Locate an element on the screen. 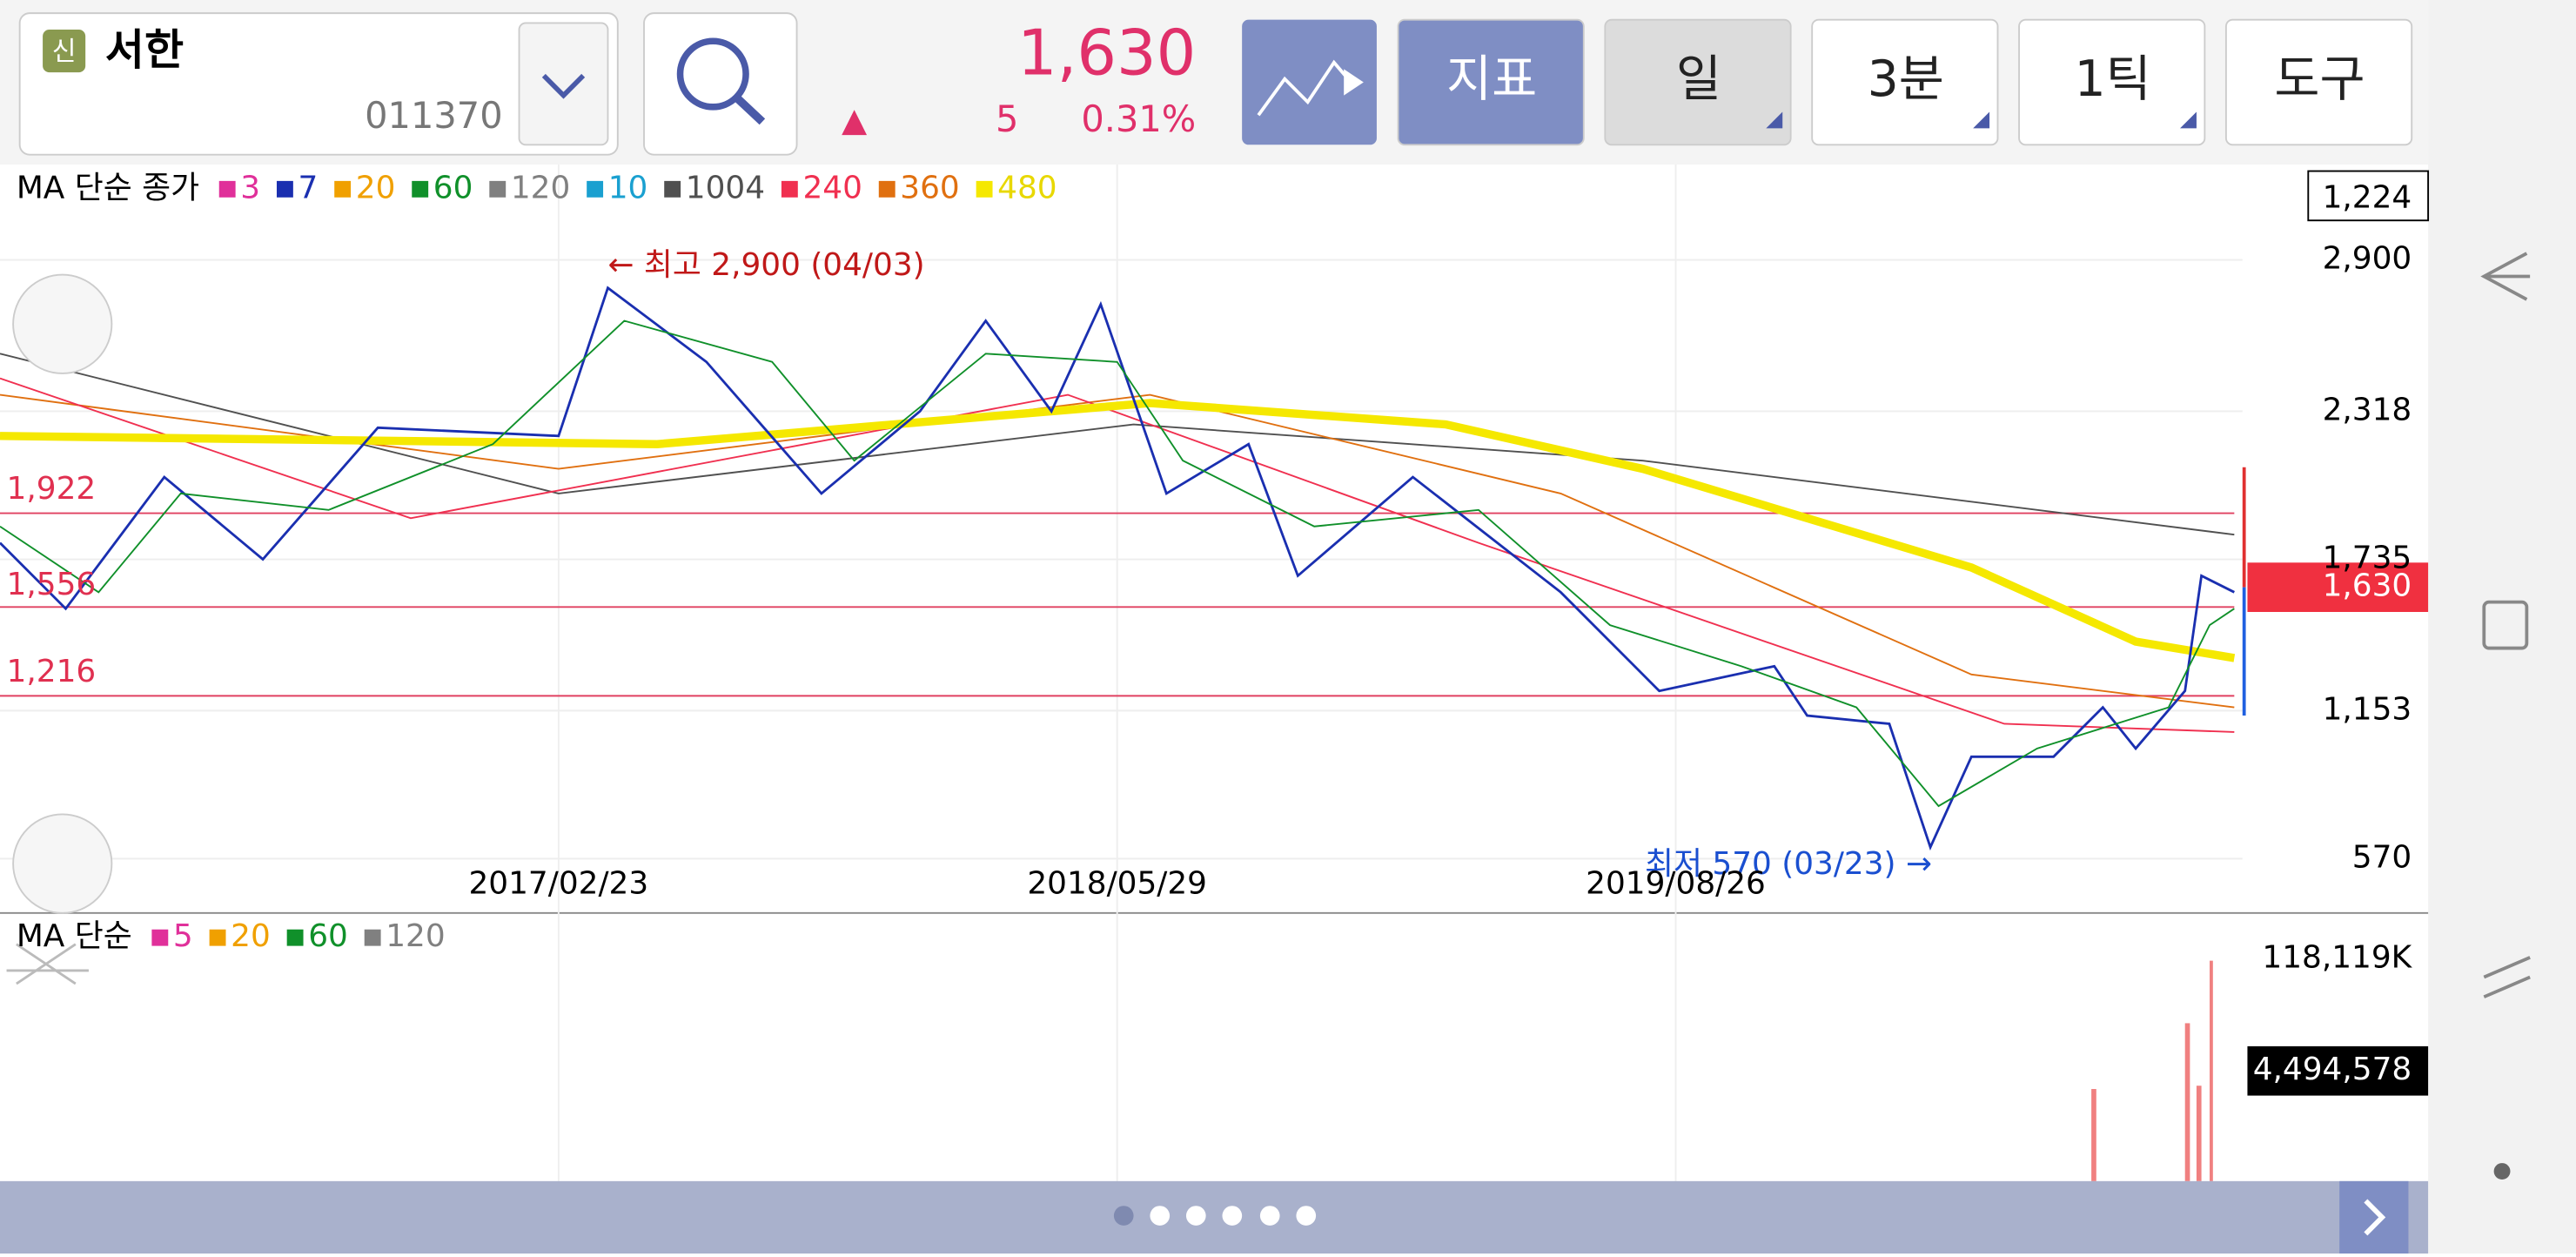 The image size is (2576, 1257). stock-box is located at coordinates (318, 84).